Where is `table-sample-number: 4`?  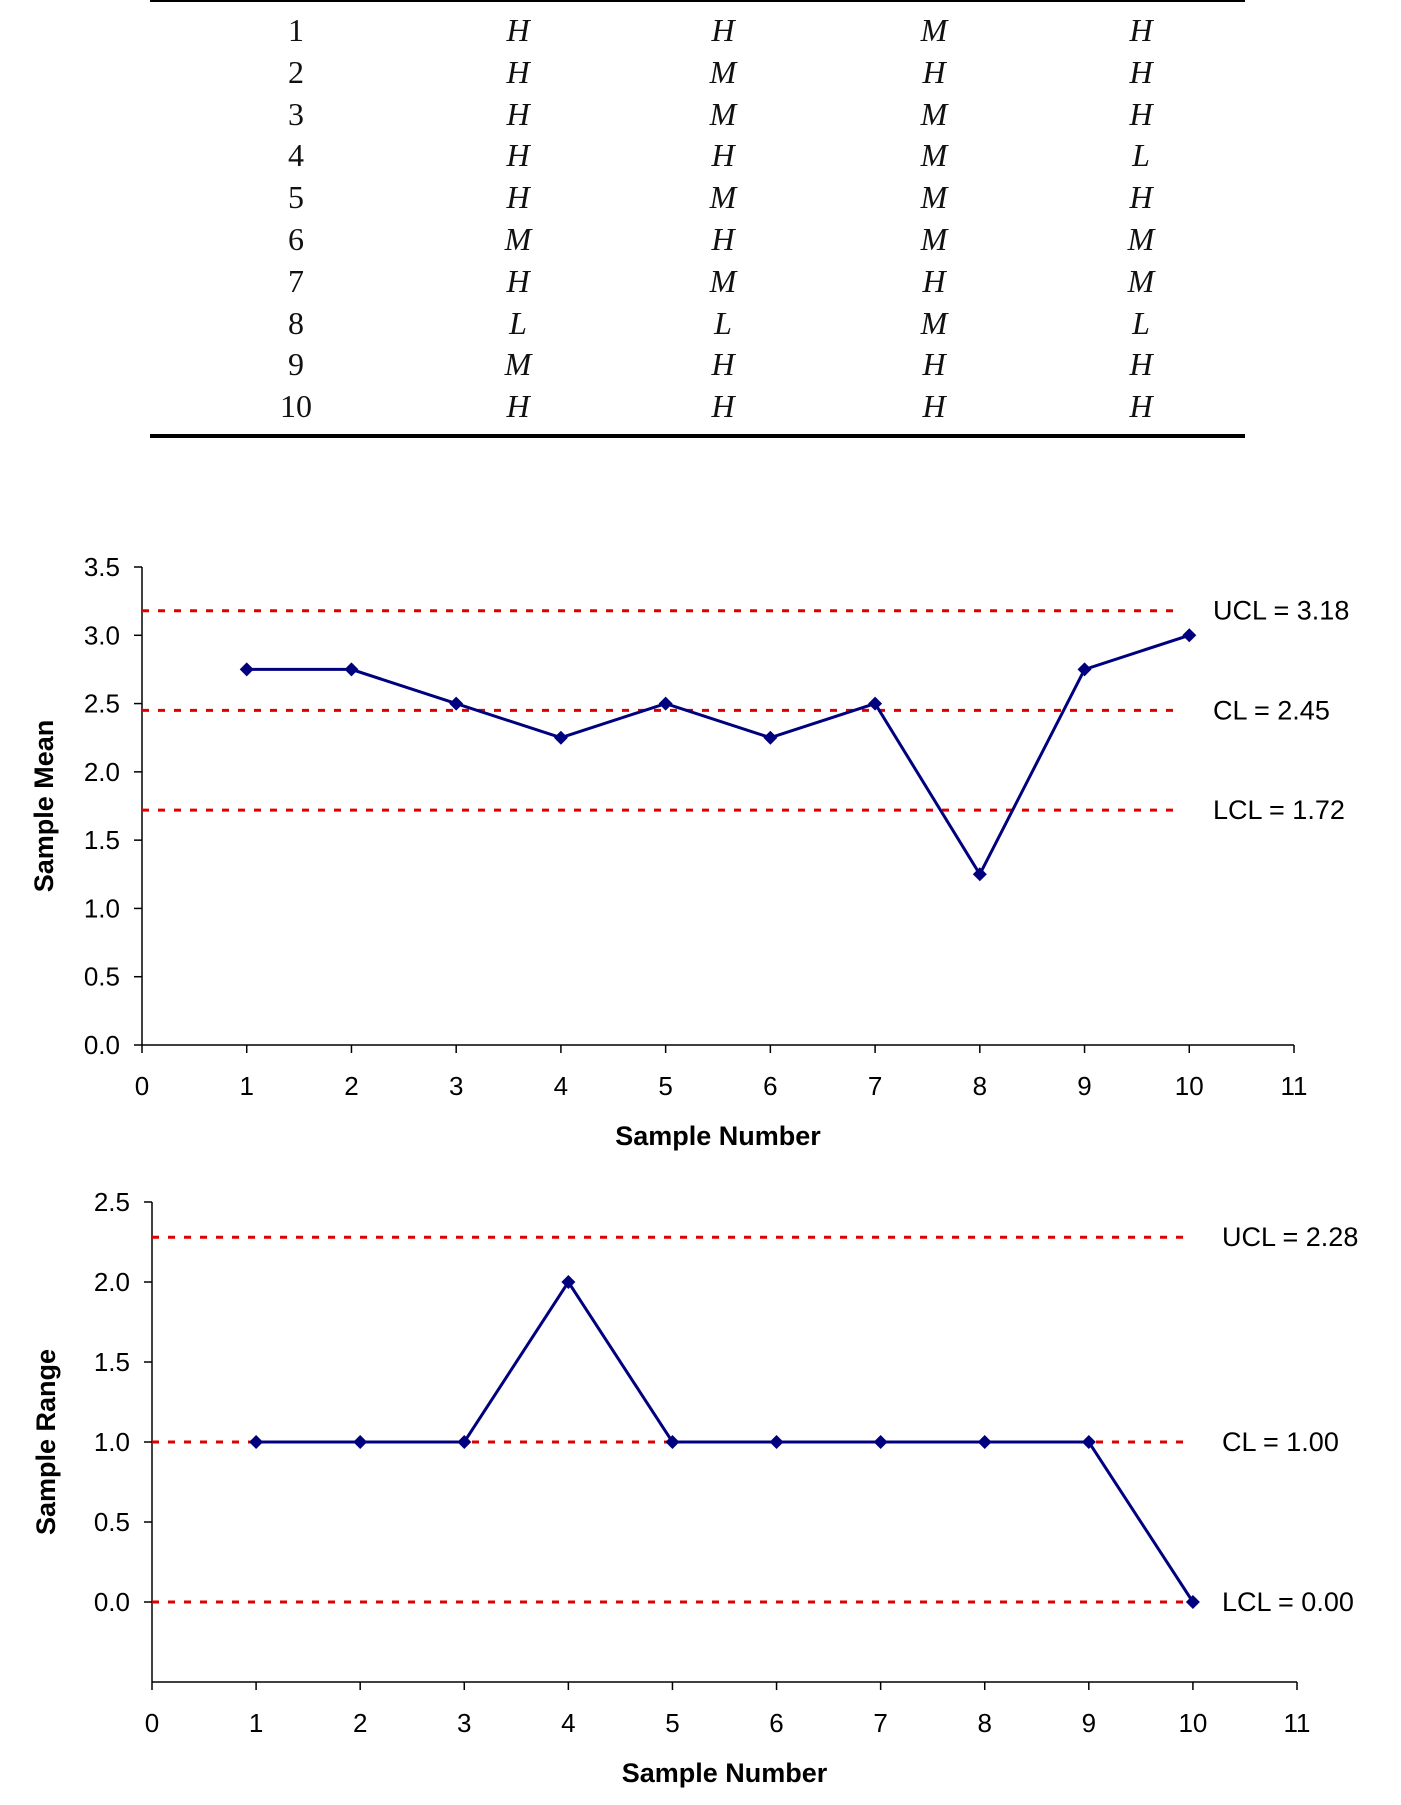
table-sample-number: 4 is located at coordinates (296, 155).